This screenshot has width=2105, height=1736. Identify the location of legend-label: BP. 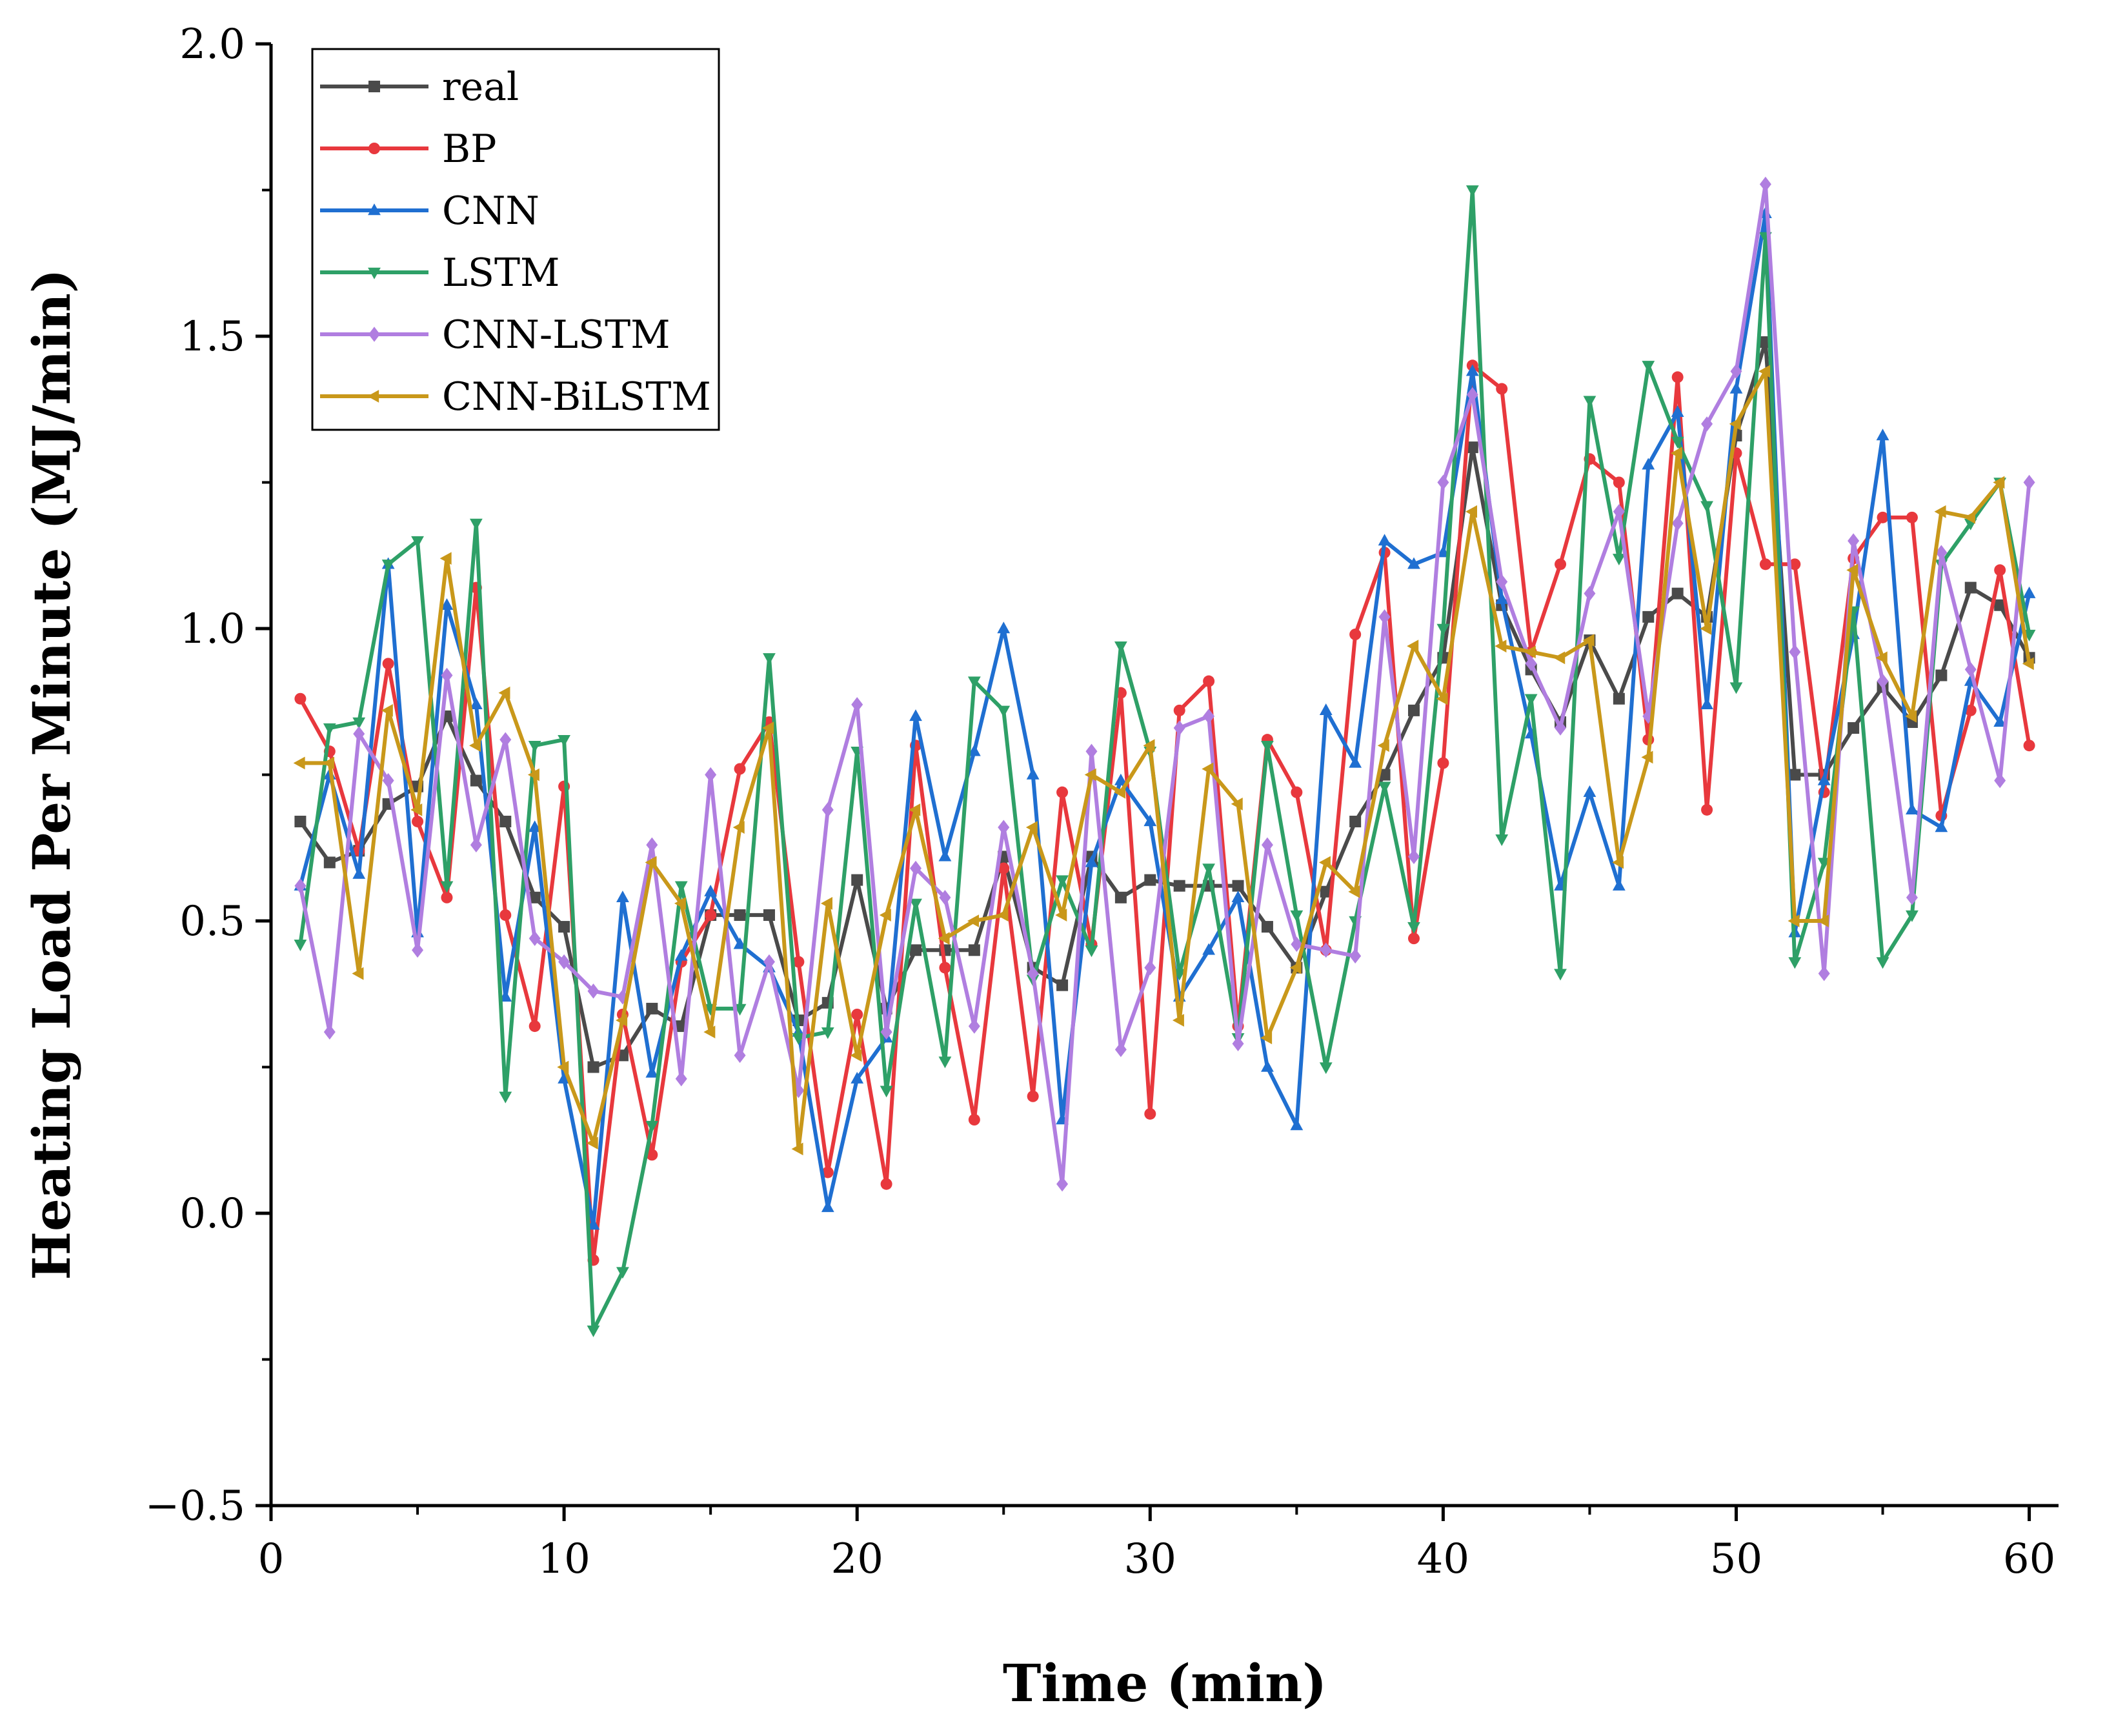
(469, 149).